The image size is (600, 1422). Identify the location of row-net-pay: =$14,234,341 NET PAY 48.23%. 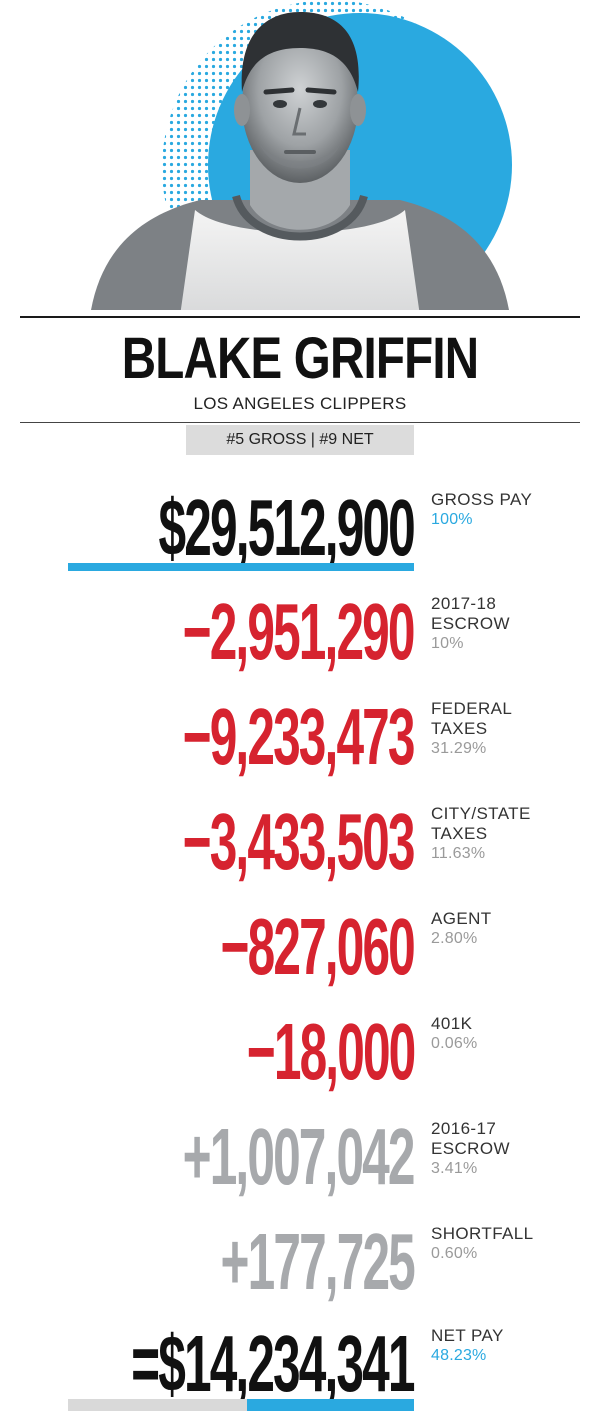
(300, 1372).